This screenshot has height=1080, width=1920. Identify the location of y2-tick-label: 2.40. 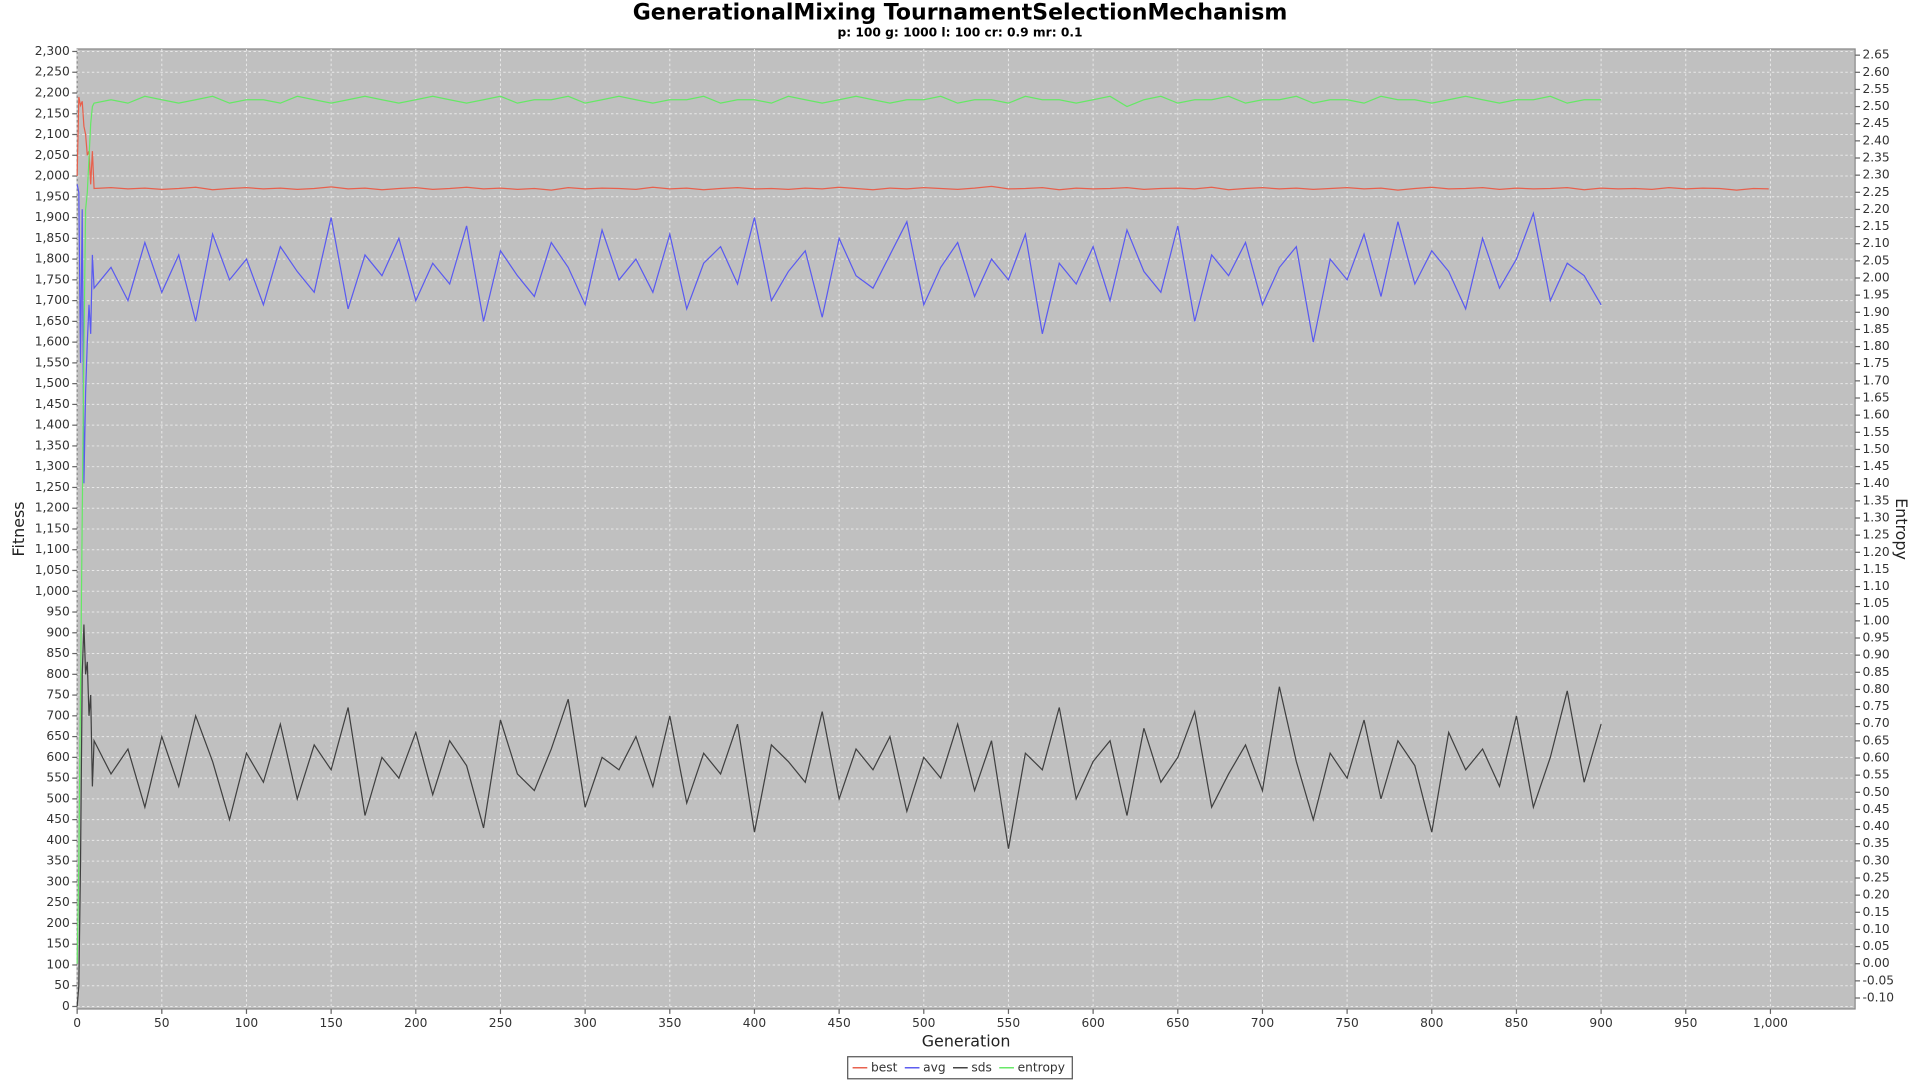
(1875, 140).